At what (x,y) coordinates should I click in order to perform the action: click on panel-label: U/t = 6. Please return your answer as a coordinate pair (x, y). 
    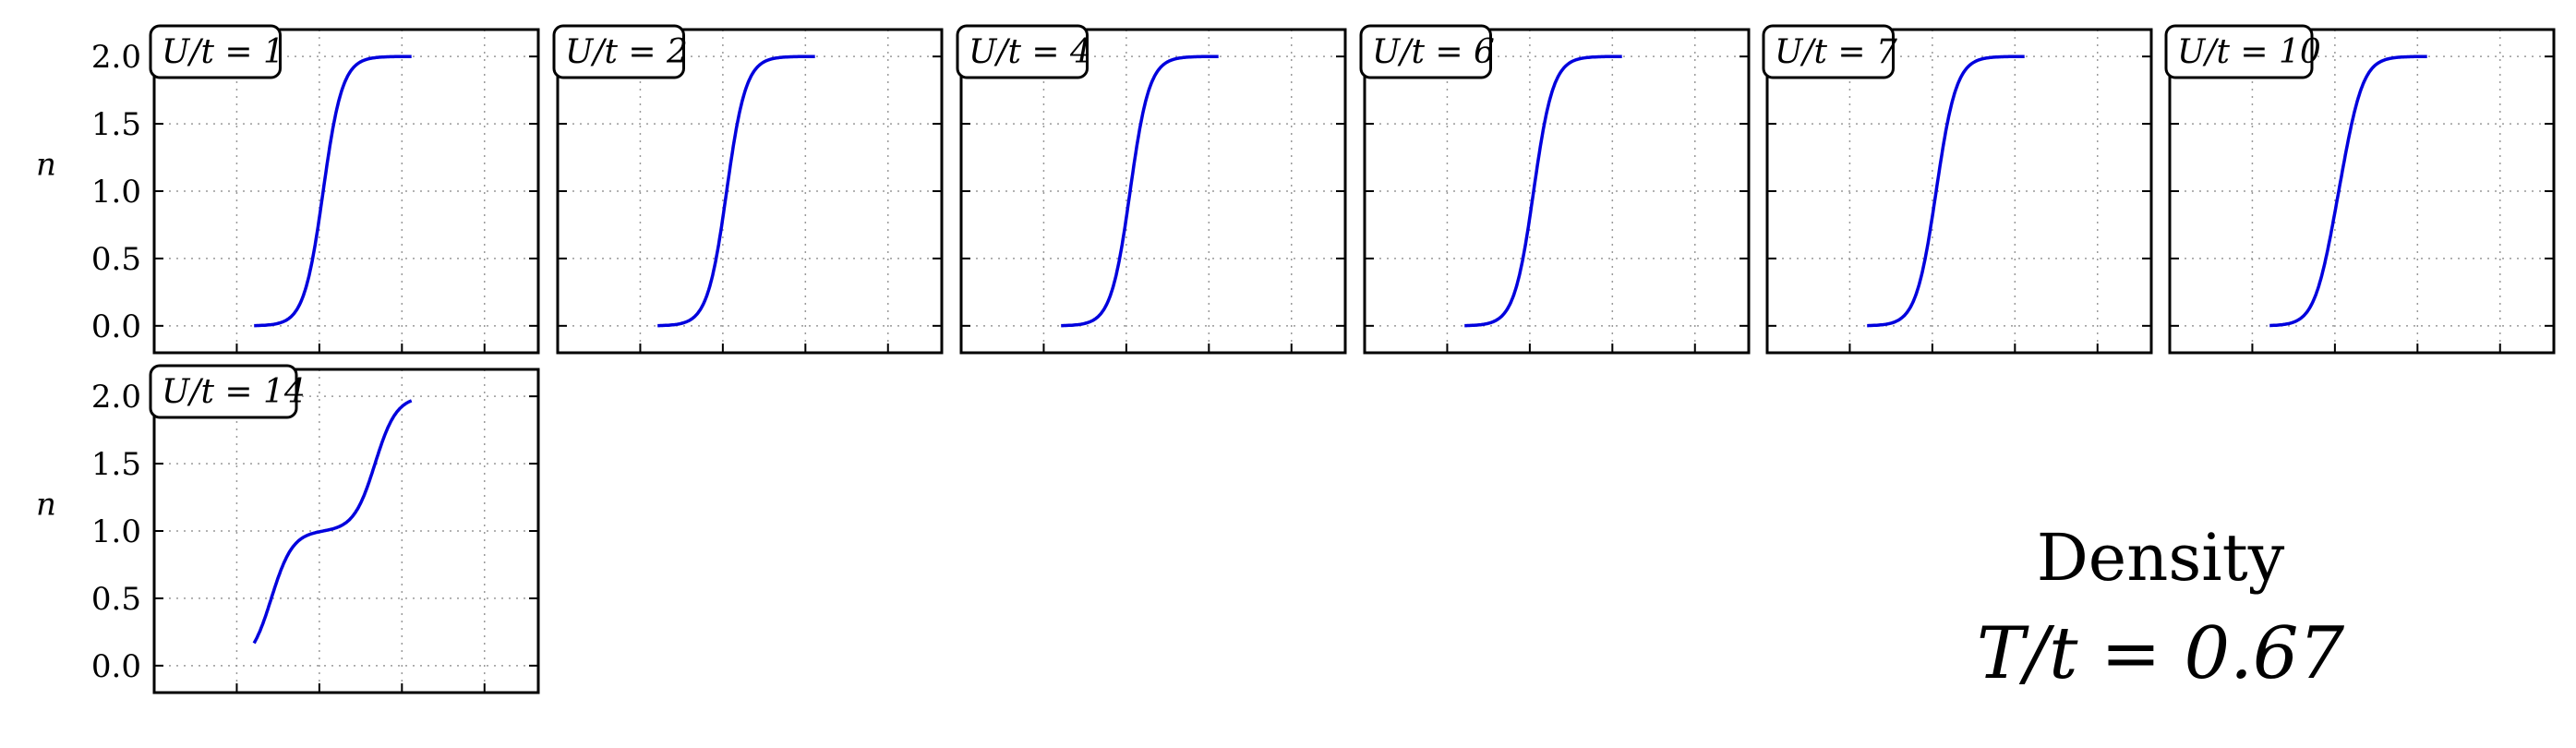
    Looking at the image, I should click on (1433, 52).